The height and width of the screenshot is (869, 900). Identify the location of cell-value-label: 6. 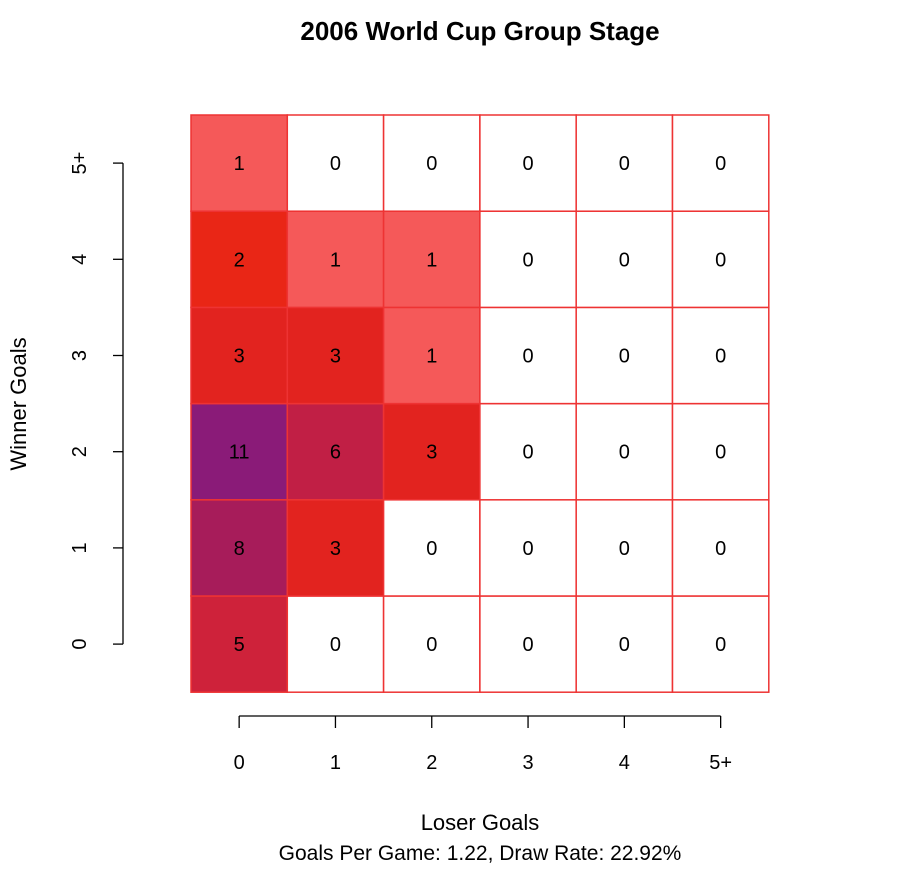
(335, 453).